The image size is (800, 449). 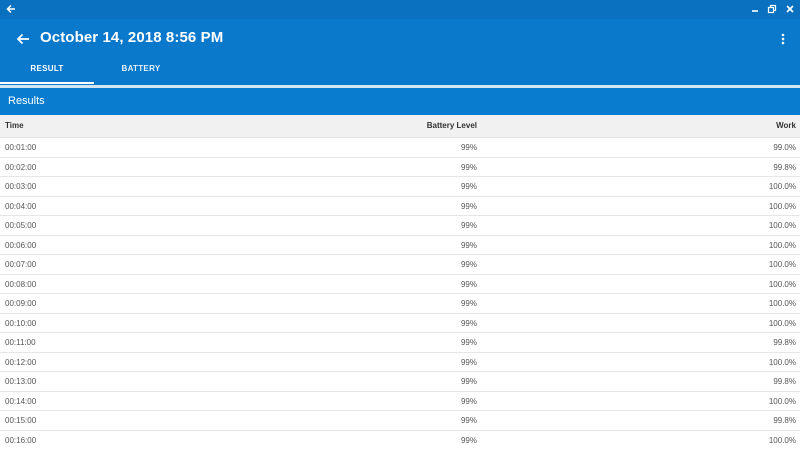 What do you see at coordinates (400, 86) in the screenshot?
I see `divider` at bounding box center [400, 86].